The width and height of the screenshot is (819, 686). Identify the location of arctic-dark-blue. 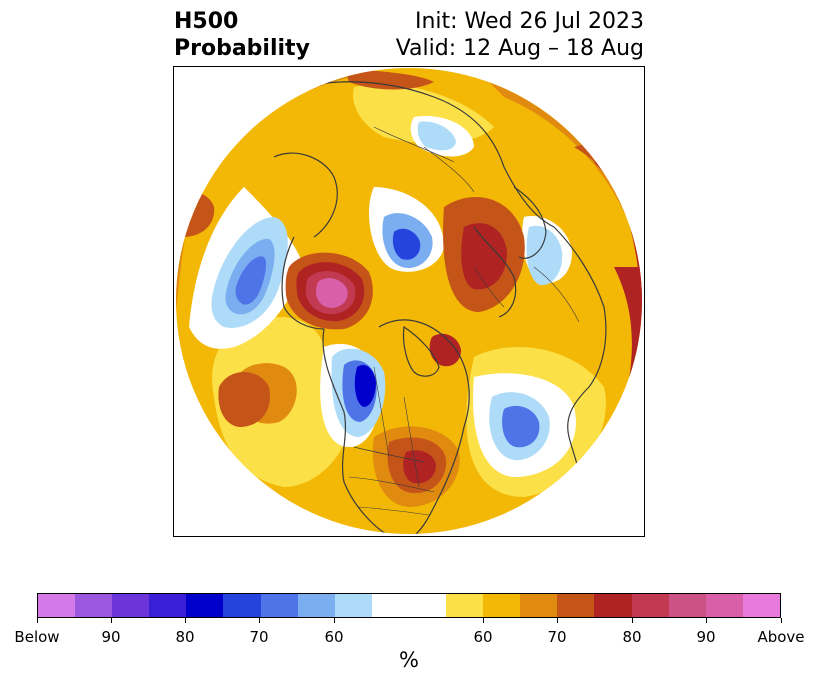
(406, 244).